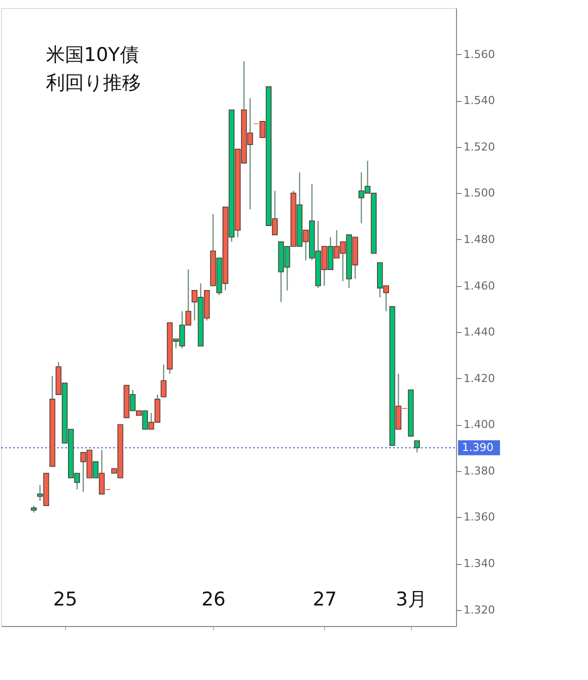 The image size is (588, 680). Describe the element at coordinates (479, 147) in the screenshot. I see `y-tick-label: 1.520` at that location.